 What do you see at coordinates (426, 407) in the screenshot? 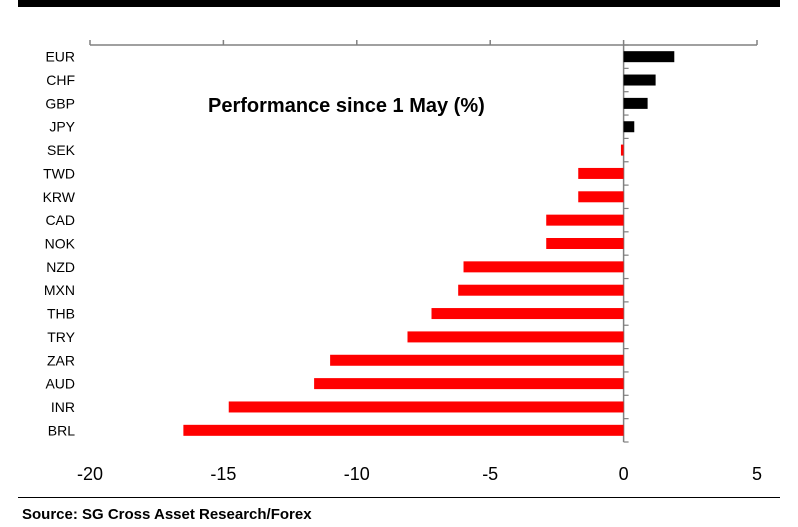
I see `bar-inr` at bounding box center [426, 407].